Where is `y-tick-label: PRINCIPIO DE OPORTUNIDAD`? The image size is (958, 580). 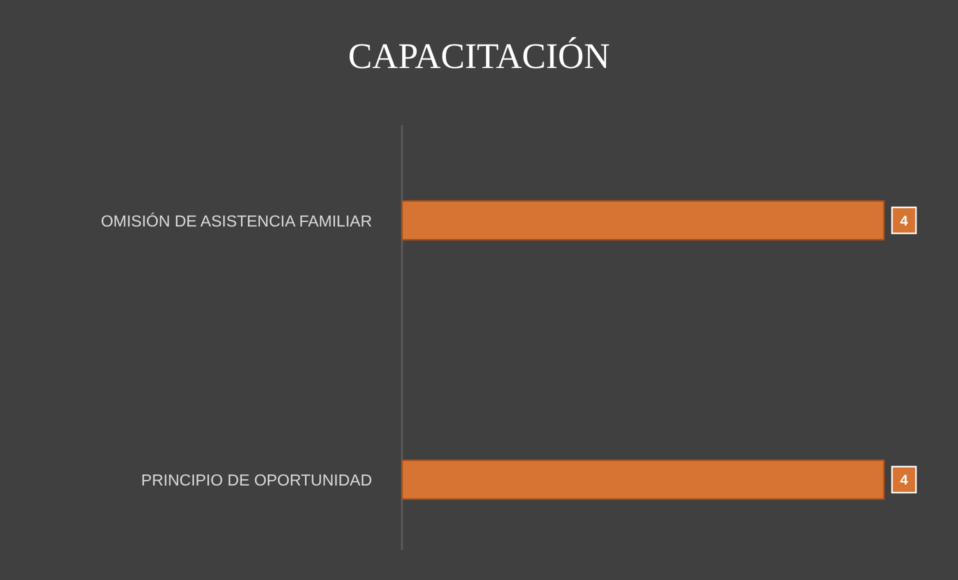 y-tick-label: PRINCIPIO DE OPORTUNIDAD is located at coordinates (256, 481).